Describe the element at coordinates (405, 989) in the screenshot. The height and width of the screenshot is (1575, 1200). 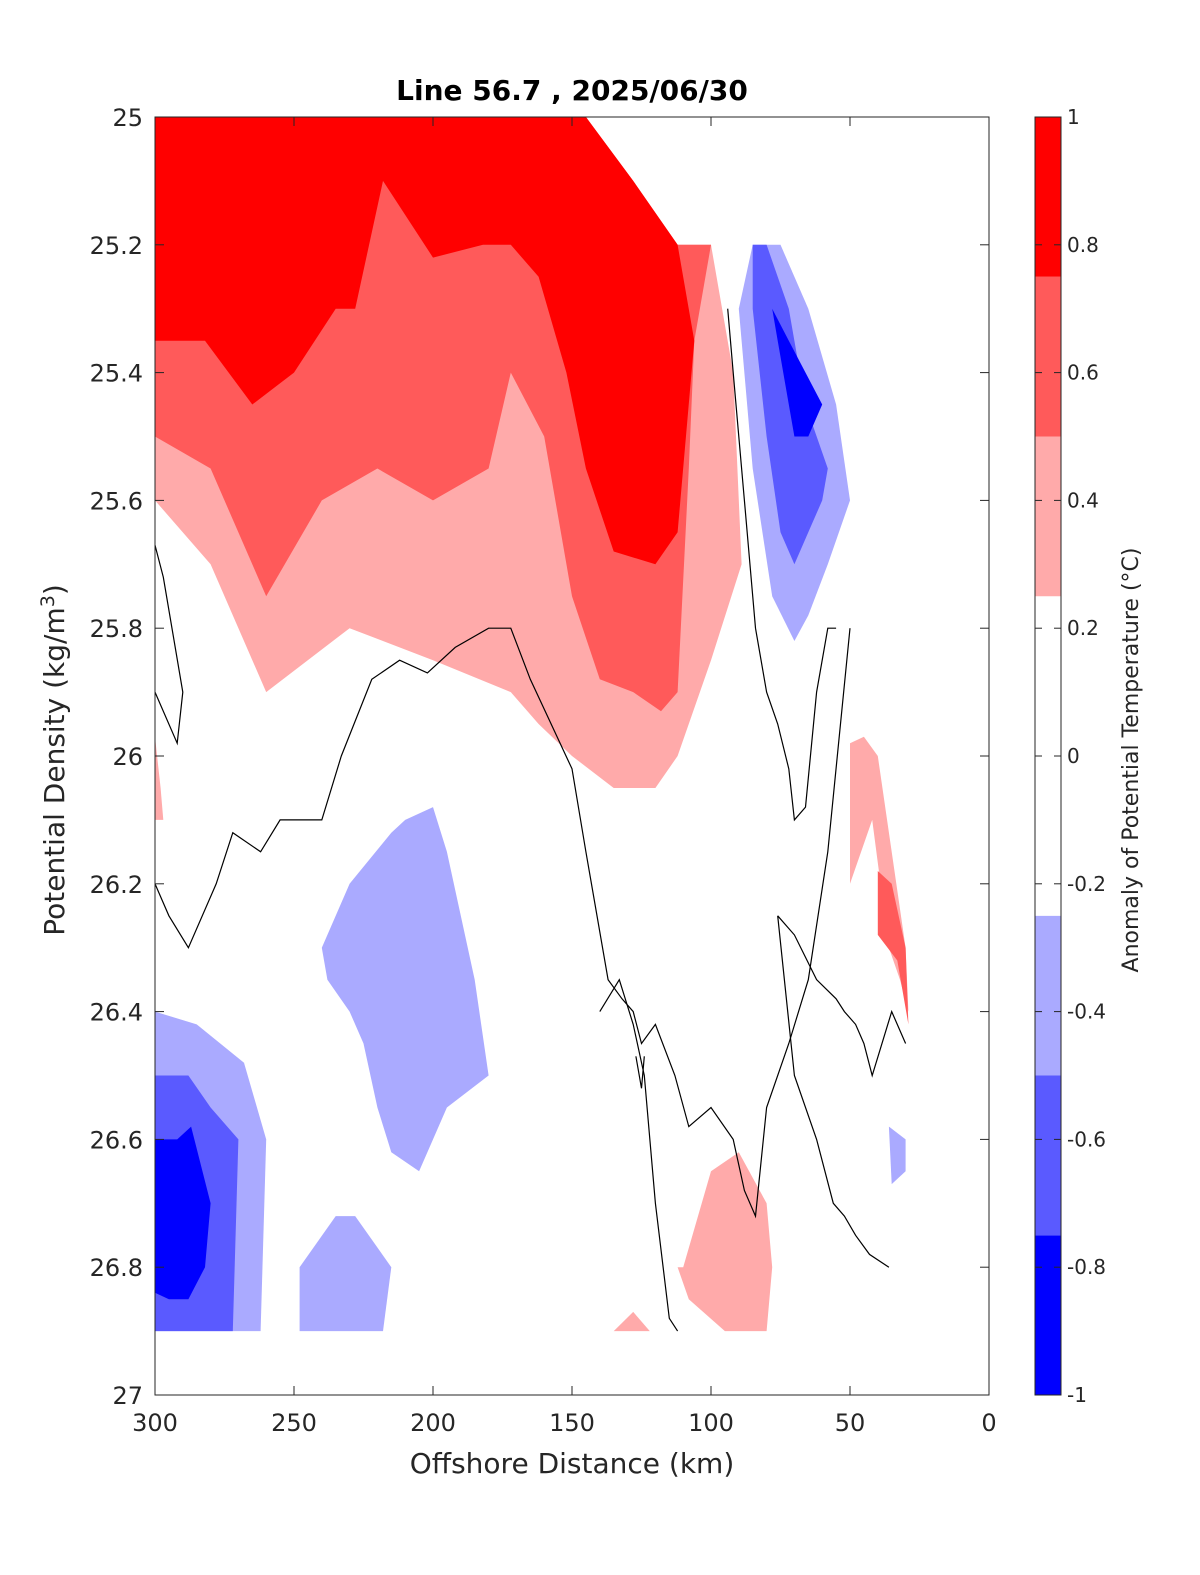
I see `contour-region-blue-light-center` at that location.